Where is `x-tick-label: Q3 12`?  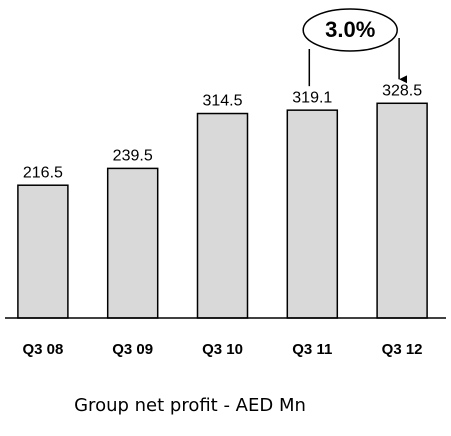
x-tick-label: Q3 12 is located at coordinates (402, 349).